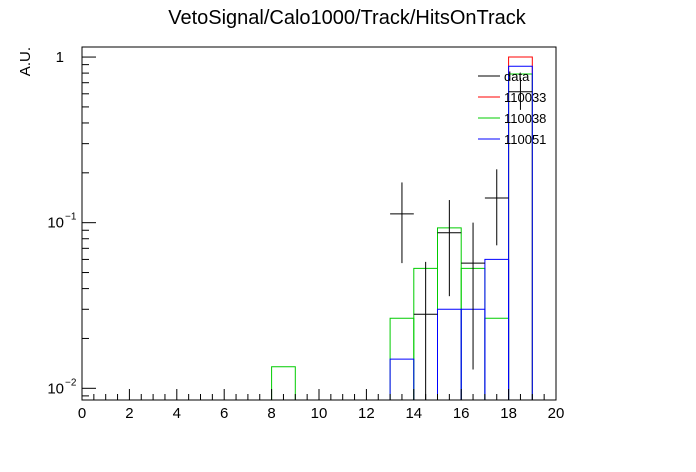  Describe the element at coordinates (517, 76) in the screenshot. I see `legend-label: data` at that location.